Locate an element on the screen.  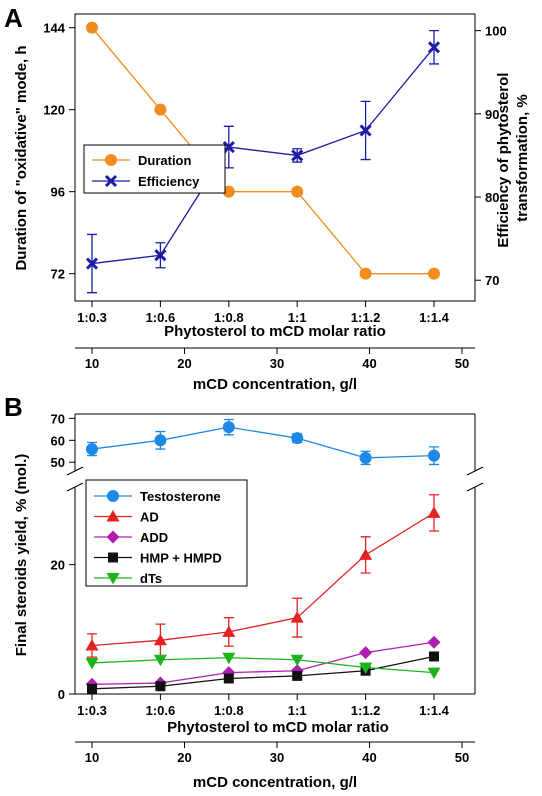
panel-b-secondary-x-tick-label: 50 is located at coordinates (462, 757).